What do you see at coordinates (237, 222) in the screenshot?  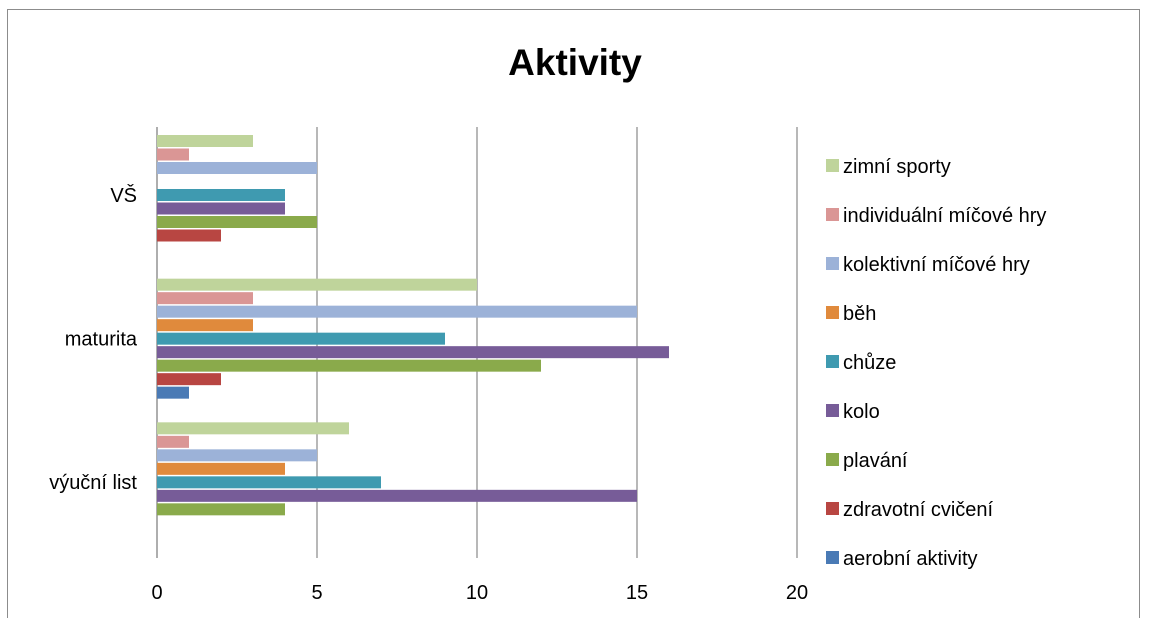 I see `bar-plavání-2` at bounding box center [237, 222].